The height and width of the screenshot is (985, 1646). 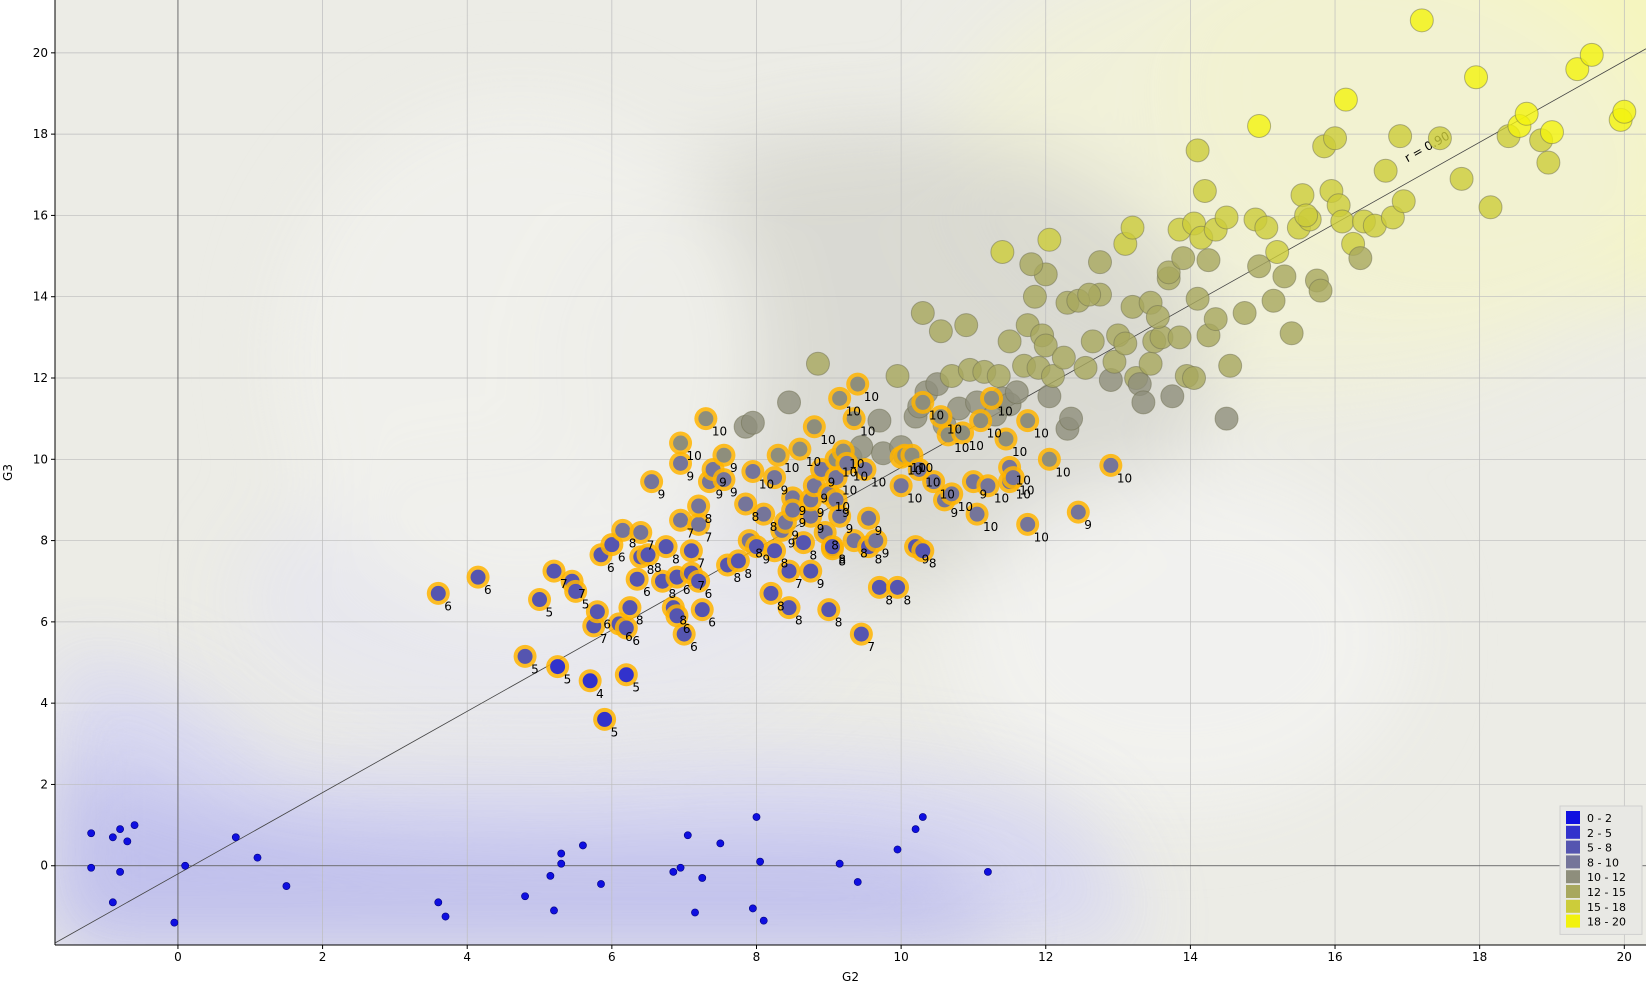 What do you see at coordinates (612, 957) in the screenshot?
I see `x-tick-label: 6` at bounding box center [612, 957].